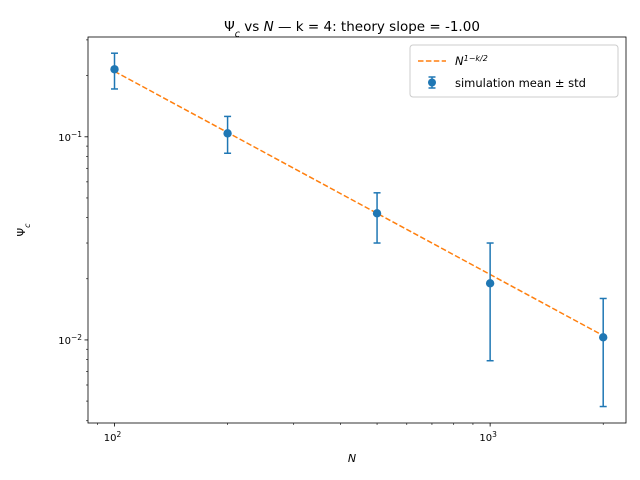  I want to click on y-axis-label: Ψc, so click(23, 230).